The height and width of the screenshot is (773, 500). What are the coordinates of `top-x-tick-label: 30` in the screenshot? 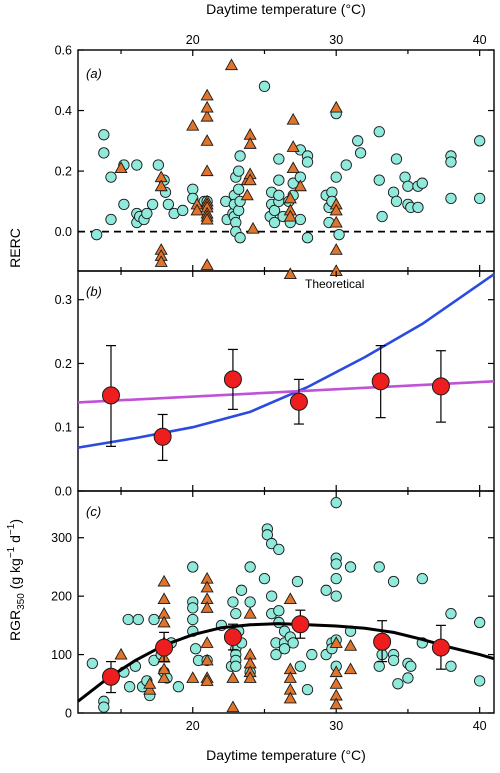 It's located at (336, 40).